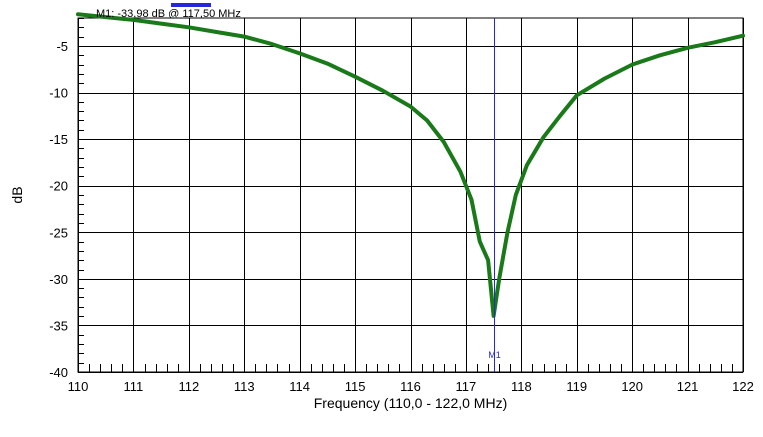 The width and height of the screenshot is (763, 437). What do you see at coordinates (58, 93) in the screenshot?
I see `y-tick-label: -10` at bounding box center [58, 93].